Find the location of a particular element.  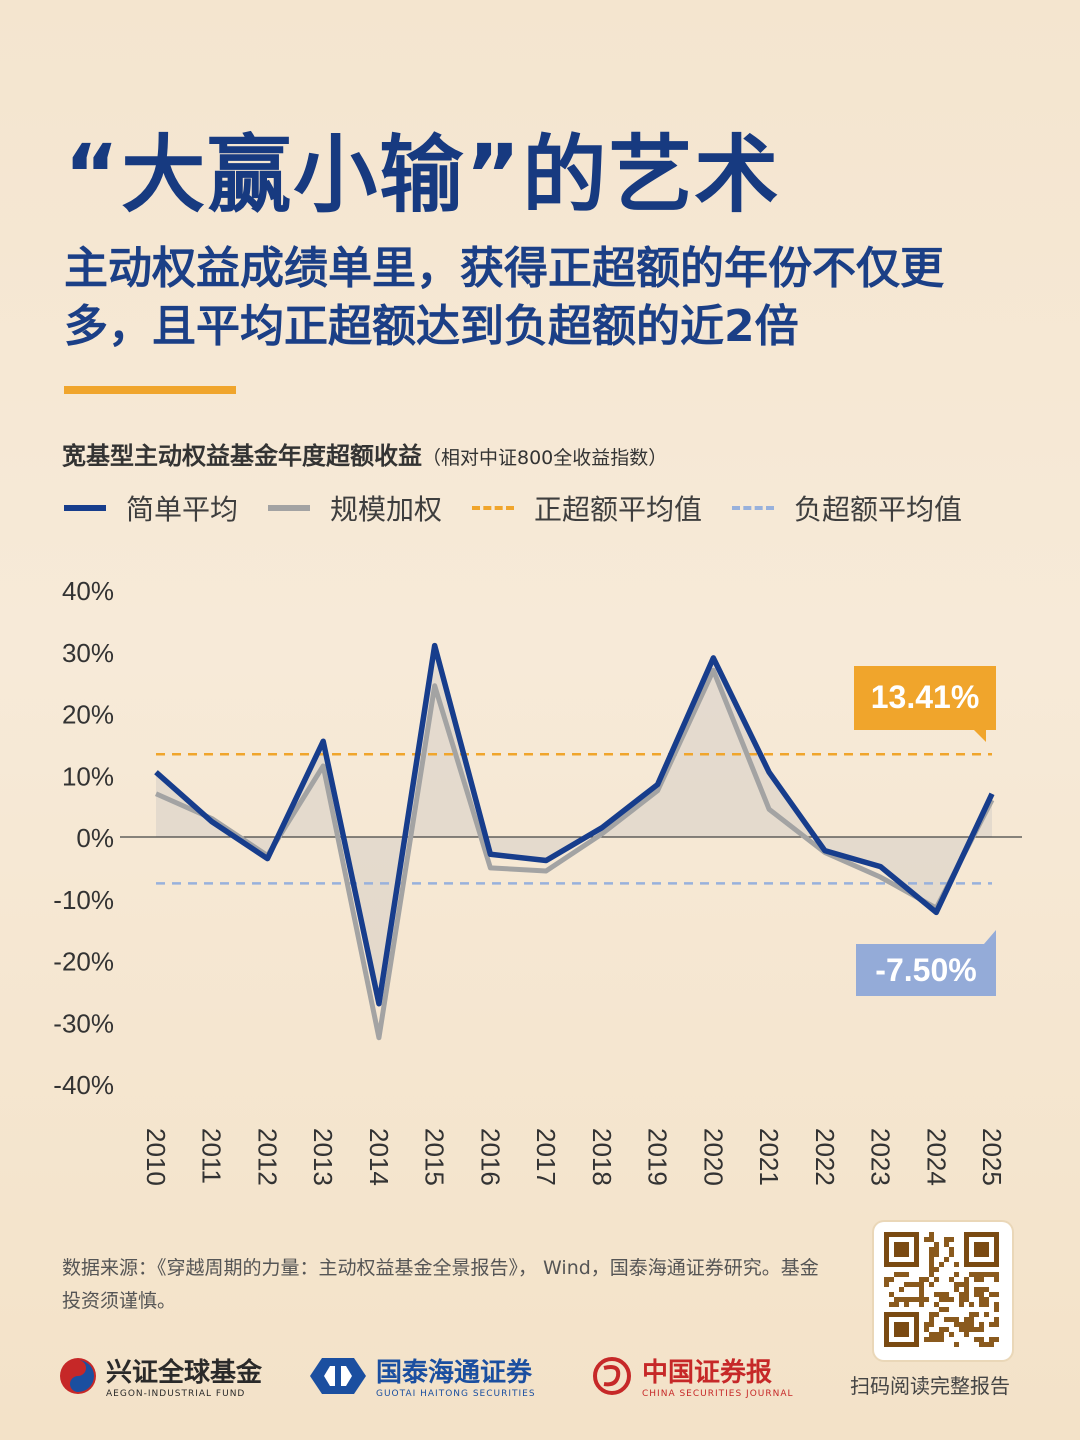

chart-title-note: （相对中证800全收益指数） is located at coordinates (545, 458).